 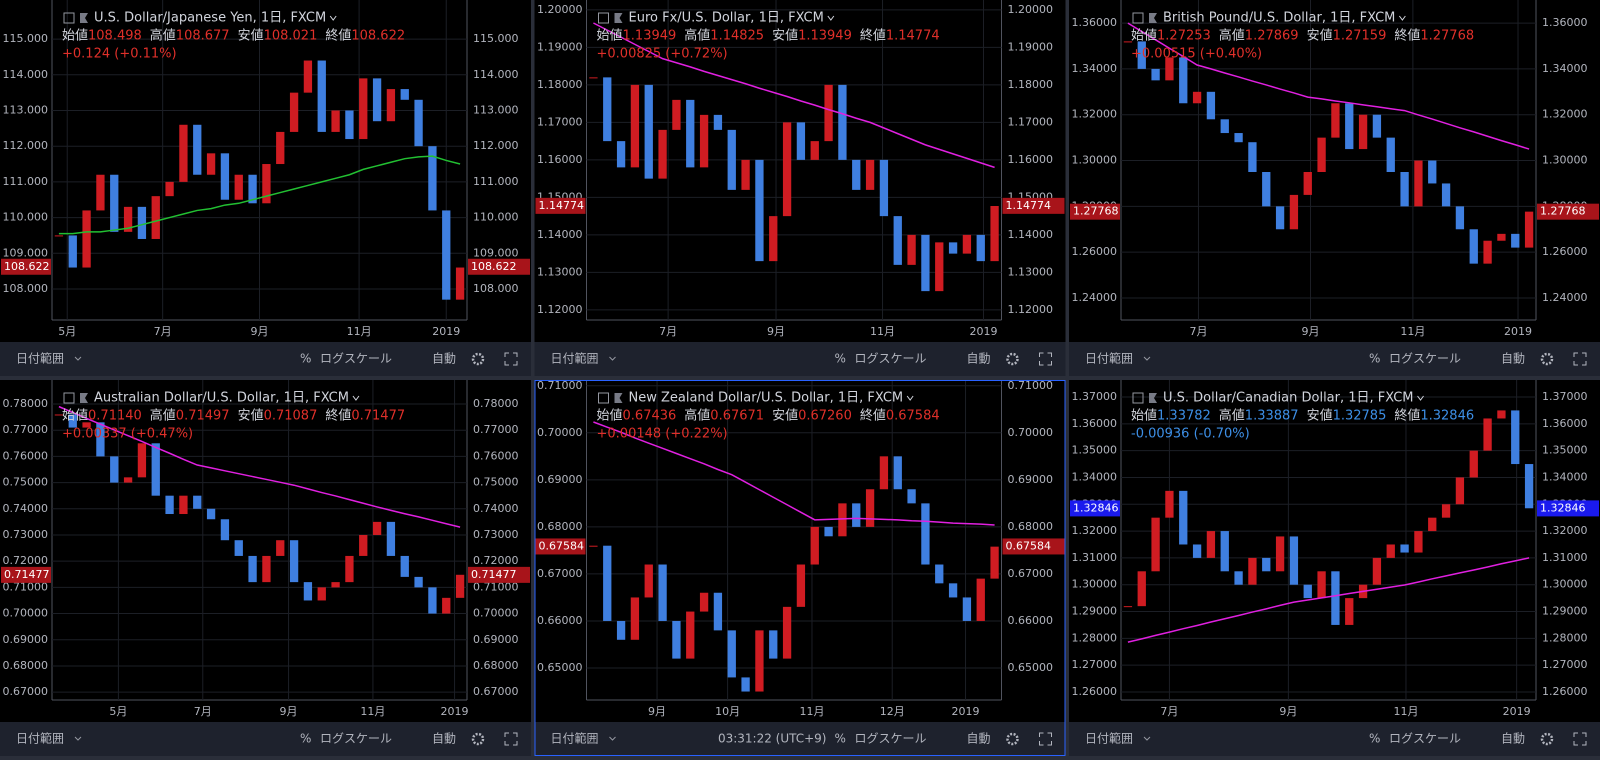 What do you see at coordinates (115, 36) in the screenshot?
I see `ohlc-value: 108.498` at bounding box center [115, 36].